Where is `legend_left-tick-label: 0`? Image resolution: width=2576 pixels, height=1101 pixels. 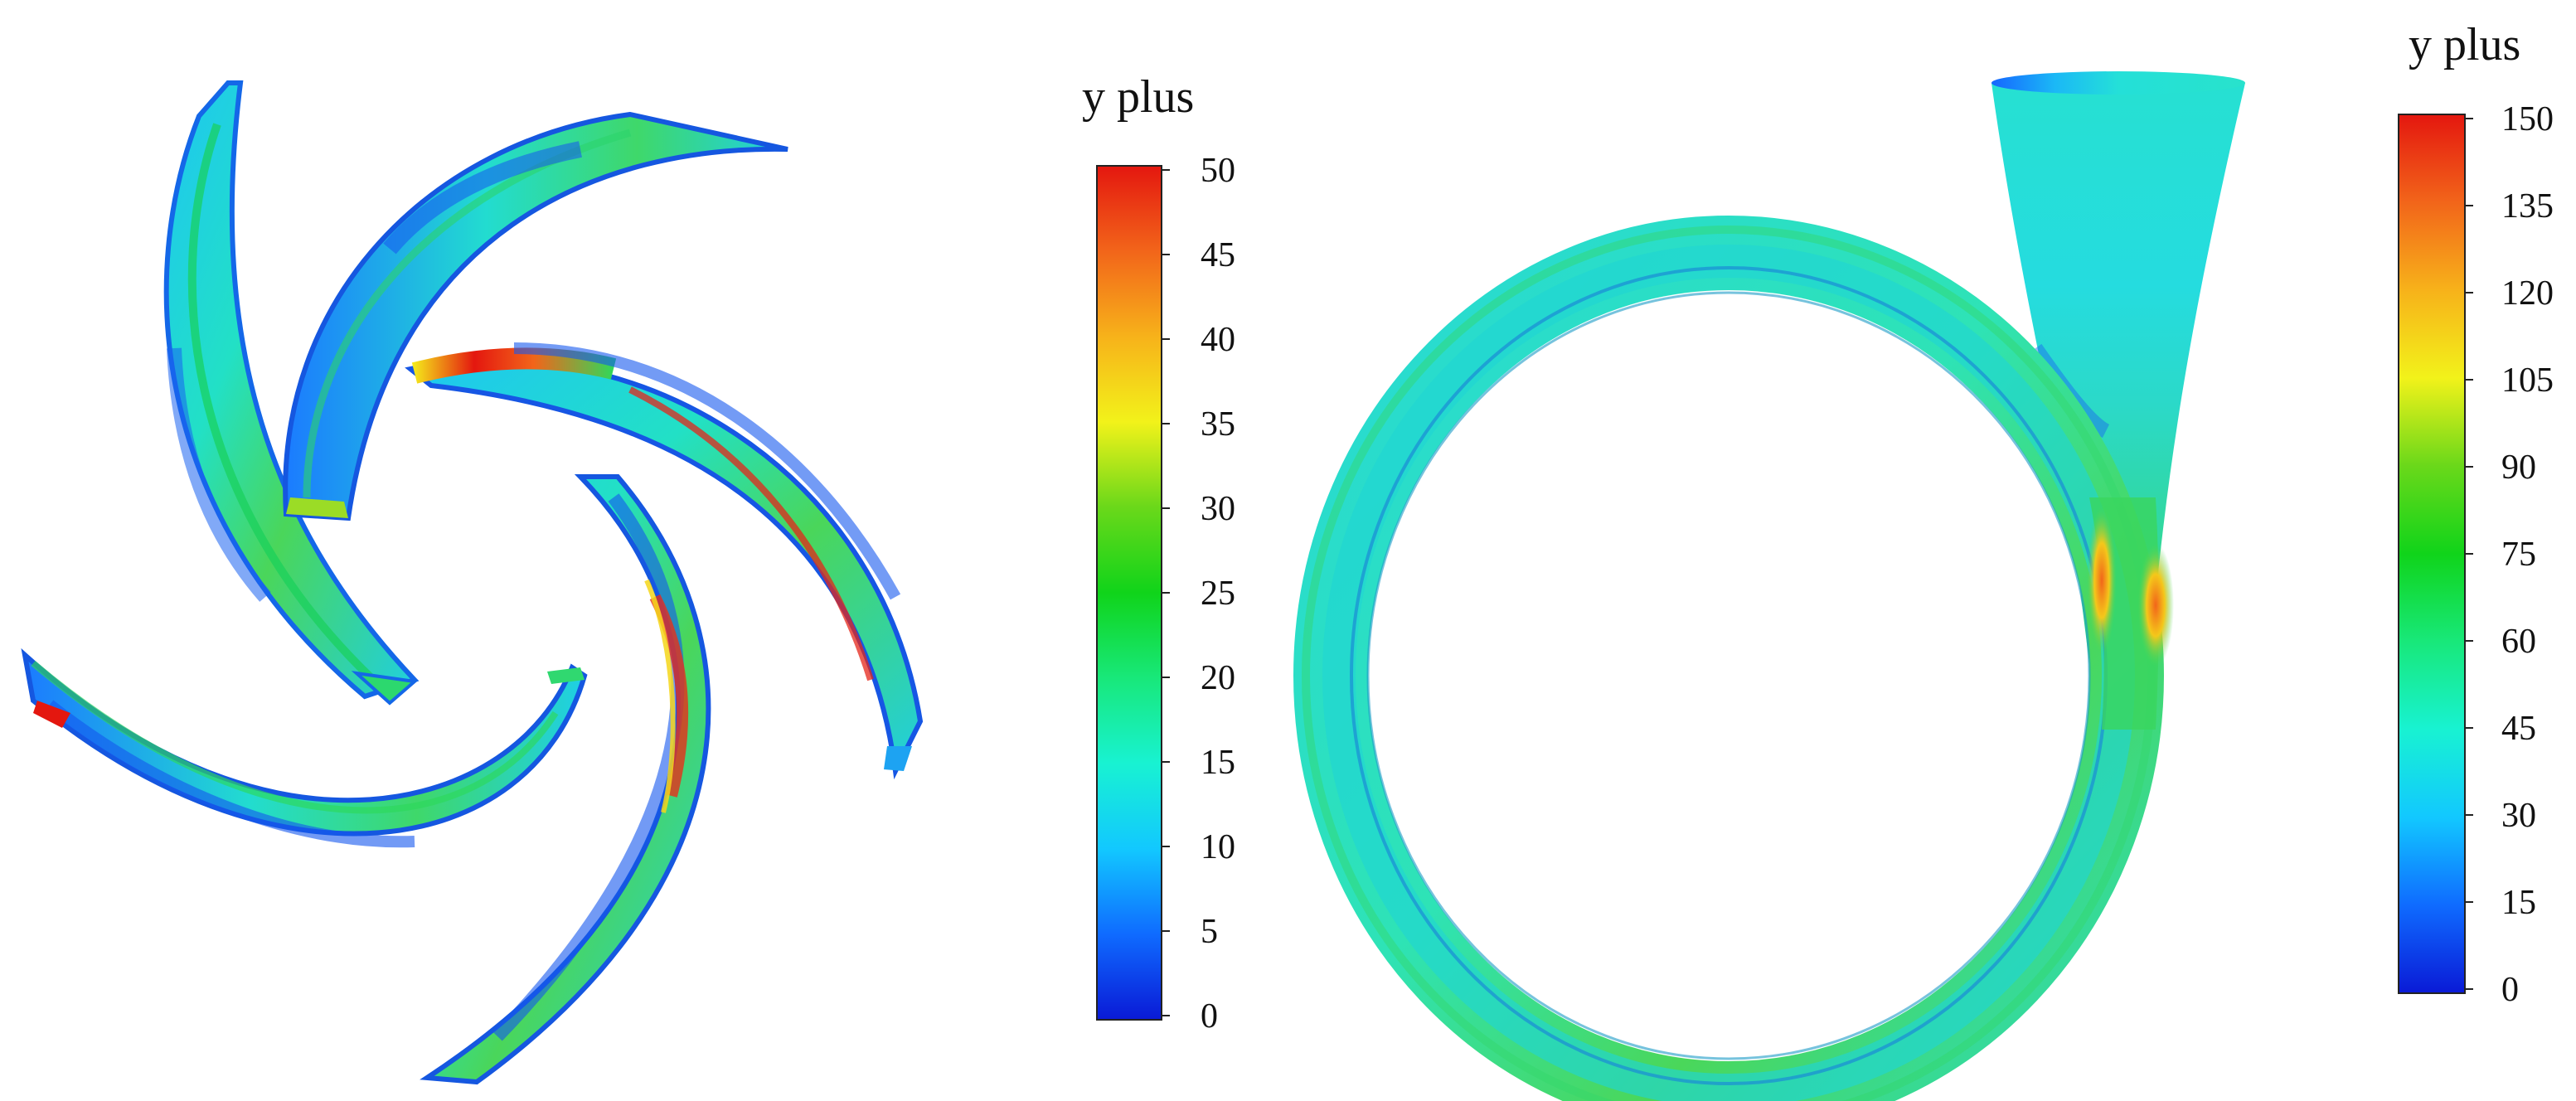 legend_left-tick-label: 0 is located at coordinates (1209, 1016).